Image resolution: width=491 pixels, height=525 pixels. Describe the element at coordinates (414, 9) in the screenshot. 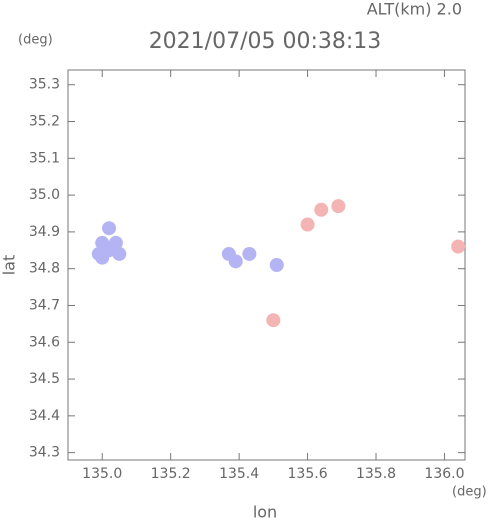

I see `chart-subtitle: ALT(km) 2.0` at that location.